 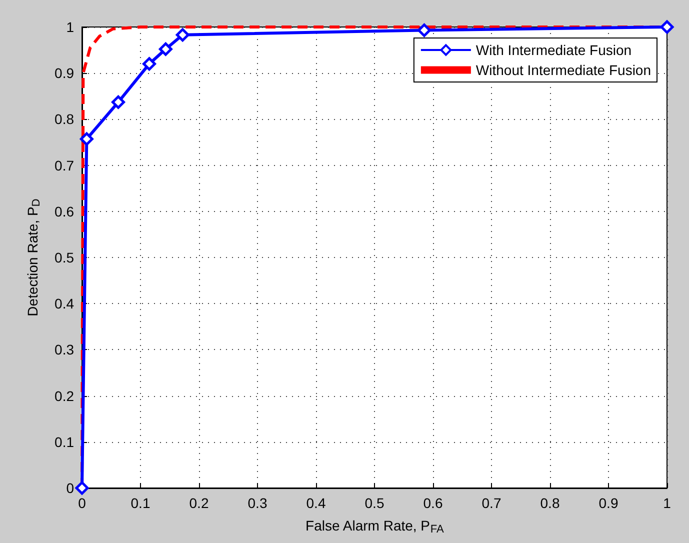 What do you see at coordinates (70, 488) in the screenshot?
I see `y-tick-label: 0` at bounding box center [70, 488].